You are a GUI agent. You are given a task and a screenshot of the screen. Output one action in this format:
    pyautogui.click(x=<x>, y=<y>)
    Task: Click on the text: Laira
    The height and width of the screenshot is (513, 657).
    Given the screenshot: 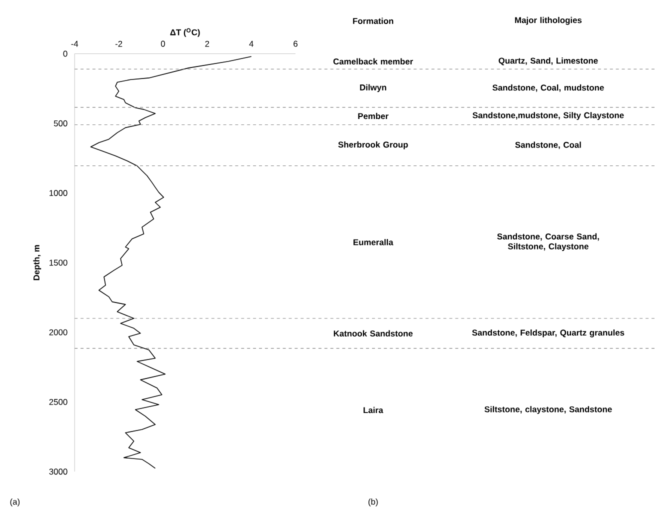 What is the action you would take?
    pyautogui.click(x=374, y=409)
    